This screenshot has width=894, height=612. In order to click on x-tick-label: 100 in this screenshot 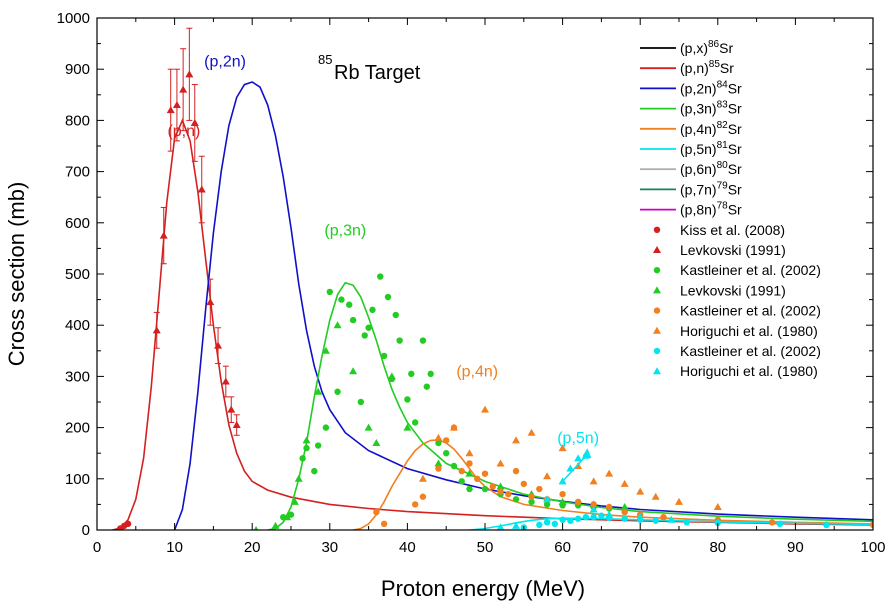, I will do `click(872, 547)`.